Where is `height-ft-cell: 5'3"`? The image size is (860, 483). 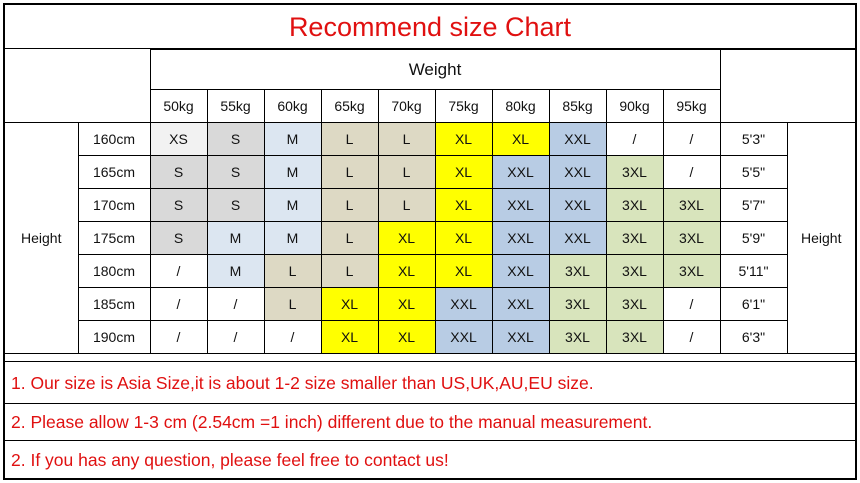
height-ft-cell: 5'3" is located at coordinates (753, 139).